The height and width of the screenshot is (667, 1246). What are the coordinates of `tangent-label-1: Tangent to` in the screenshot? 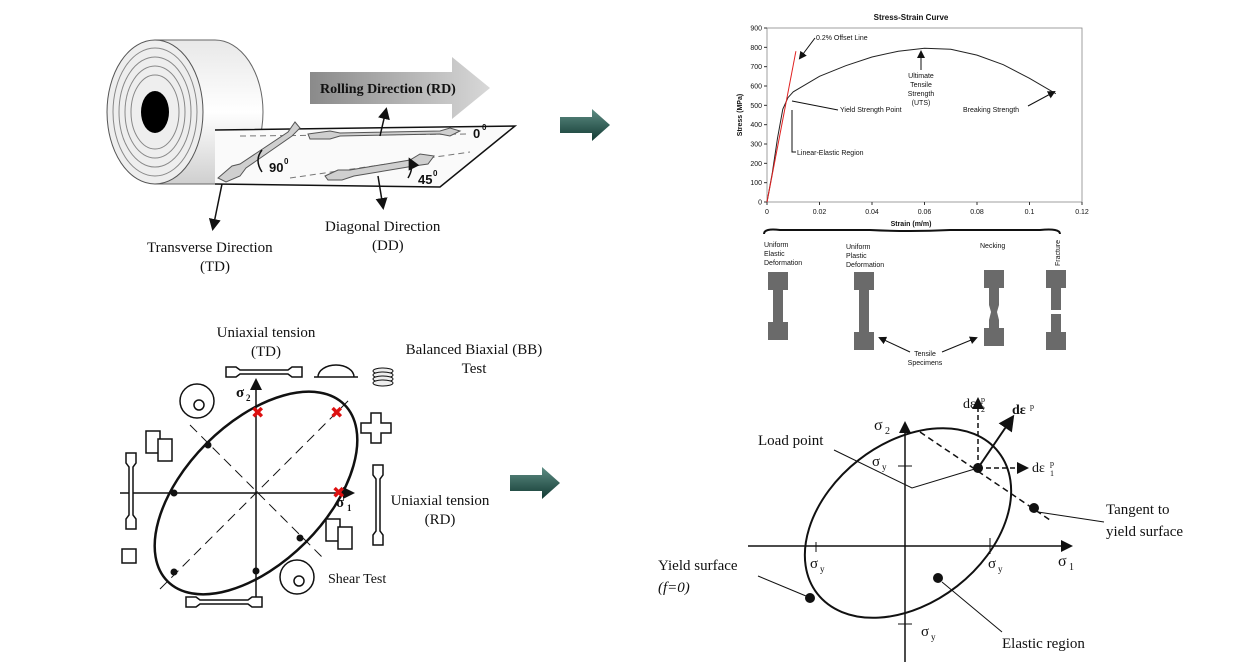 It's located at (1138, 510).